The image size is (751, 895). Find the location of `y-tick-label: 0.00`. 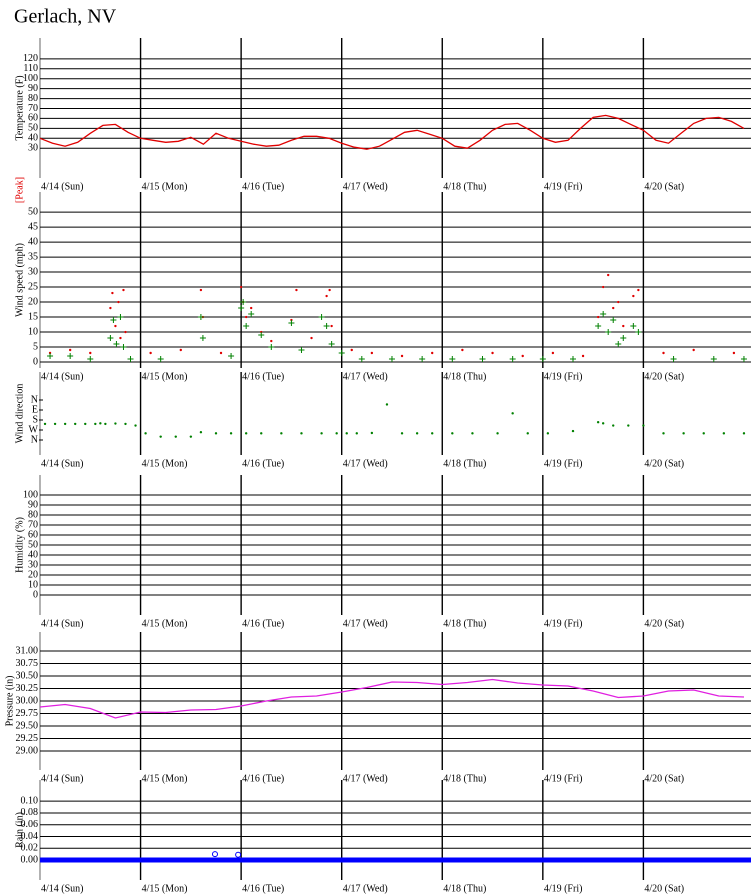

y-tick-label: 0.00 is located at coordinates (30, 859).